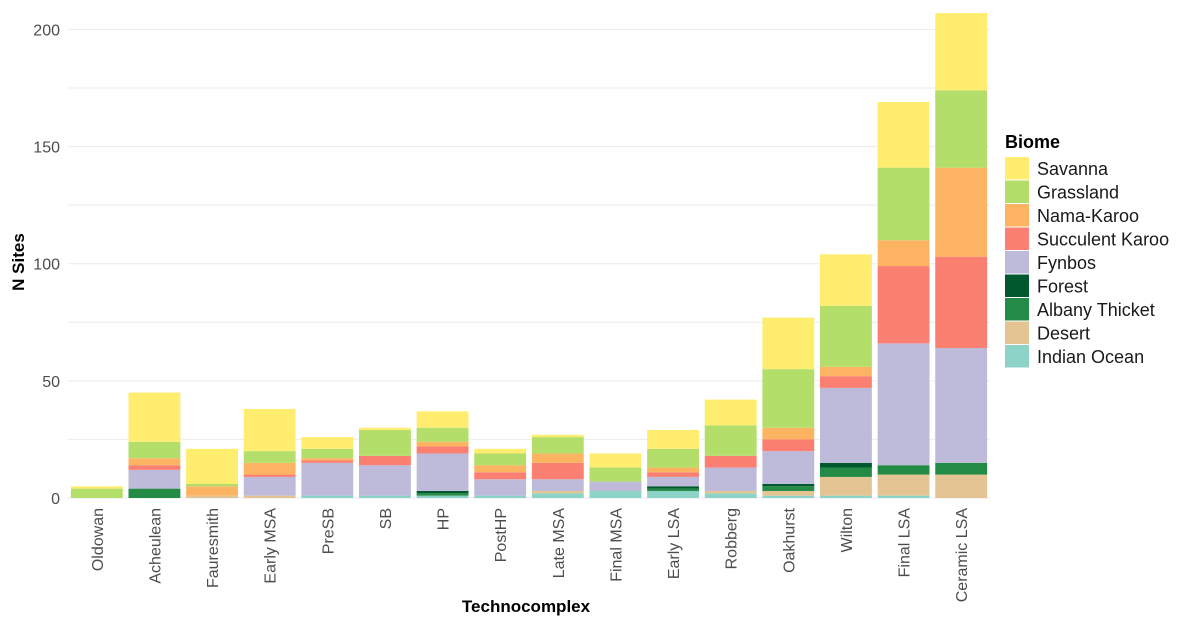 This screenshot has width=1200, height=621. What do you see at coordinates (674, 543) in the screenshot?
I see `x-tick-label: Early LSA` at bounding box center [674, 543].